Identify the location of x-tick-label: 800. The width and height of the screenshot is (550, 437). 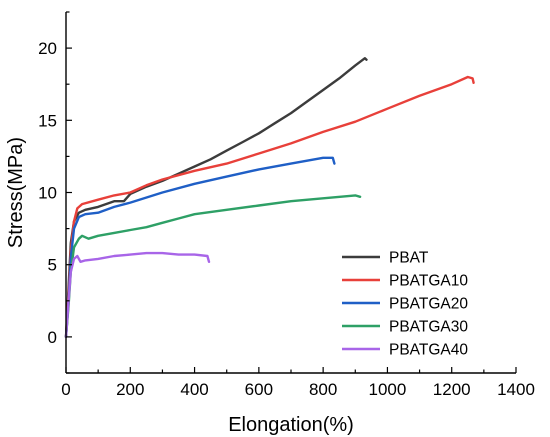
(323, 389).